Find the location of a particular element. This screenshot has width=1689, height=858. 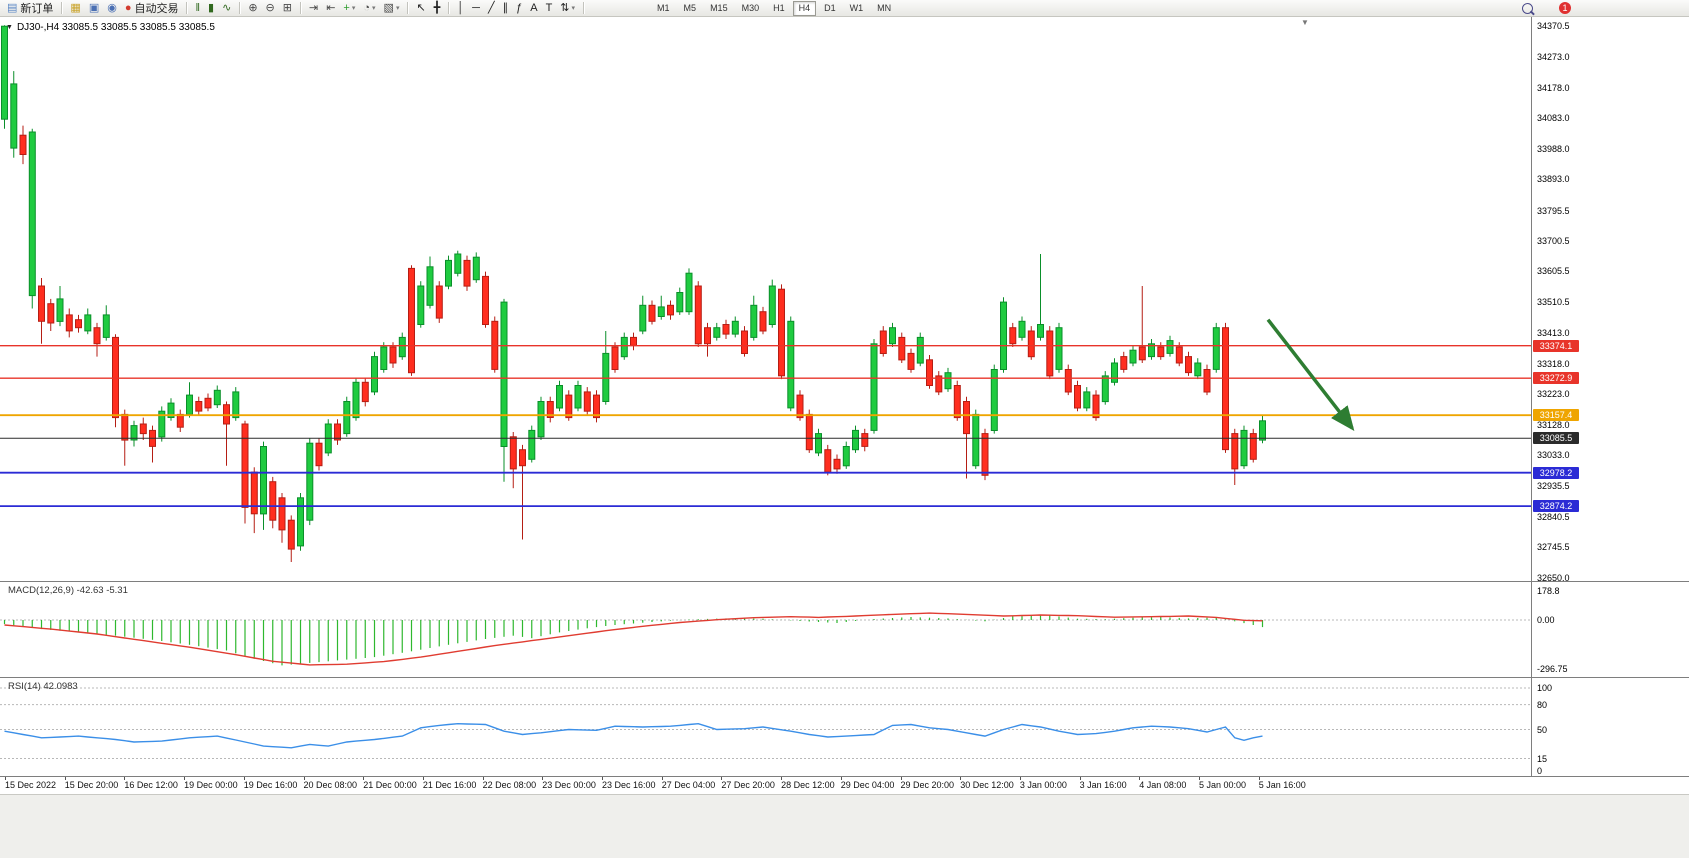

chart-shift-button: ⇤ is located at coordinates (330, 8).